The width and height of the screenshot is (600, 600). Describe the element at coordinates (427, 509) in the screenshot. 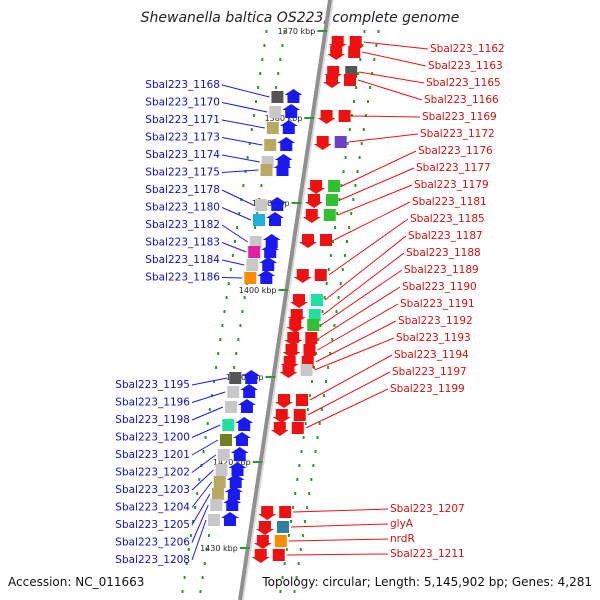

I see `gene-label-right: Sbal223_1207` at that location.